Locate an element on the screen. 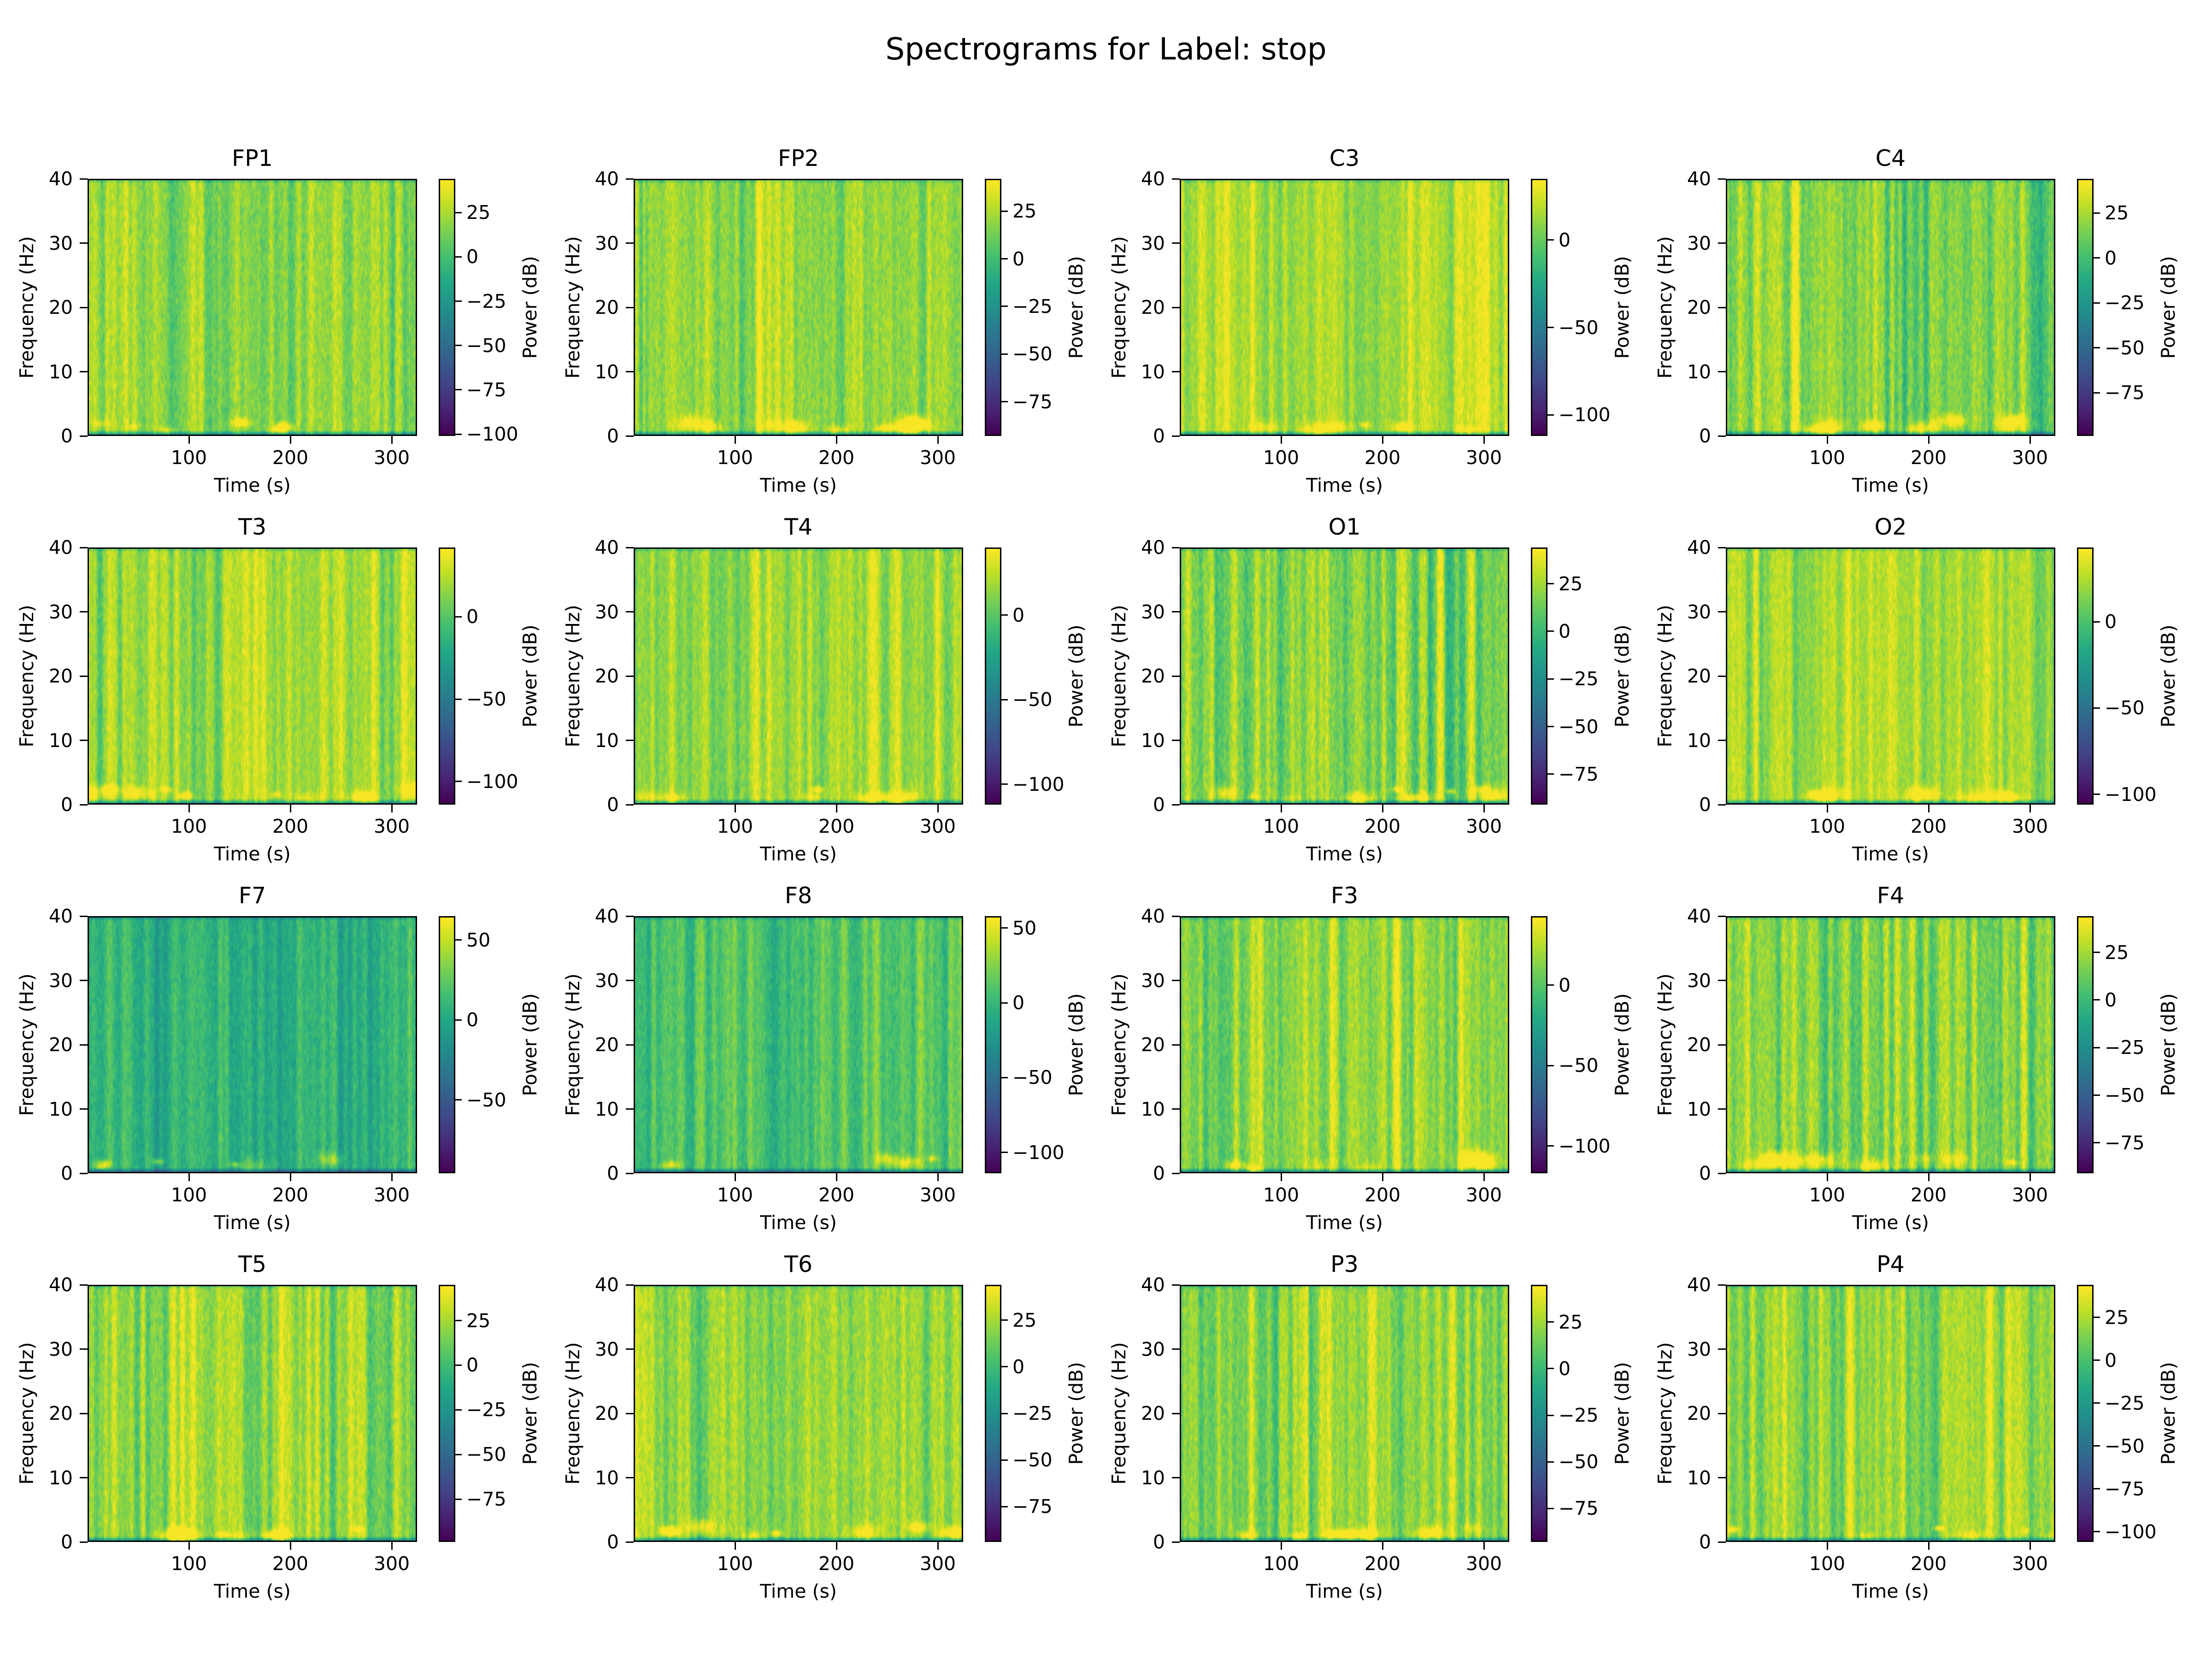 This screenshot has height=1659, width=2212. subplot-title: T5 is located at coordinates (252, 1264).